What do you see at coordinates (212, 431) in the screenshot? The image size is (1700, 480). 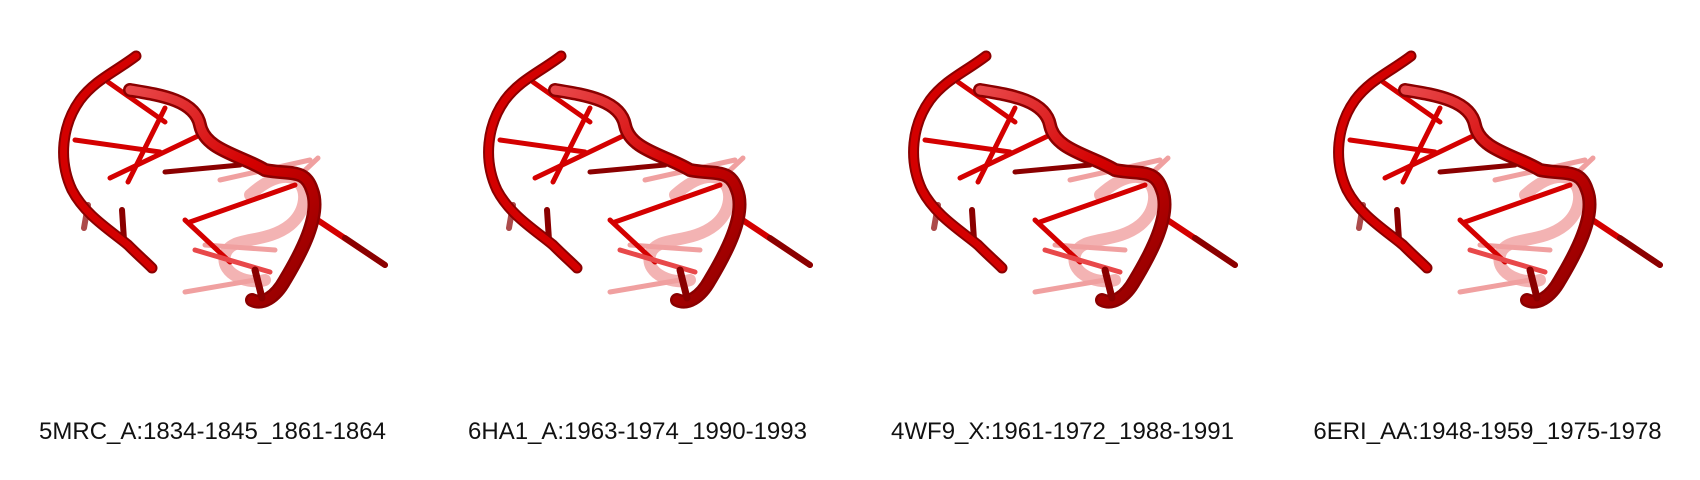 I see `structure-caption: 5MRC_A:1834-1845_1861-1864` at bounding box center [212, 431].